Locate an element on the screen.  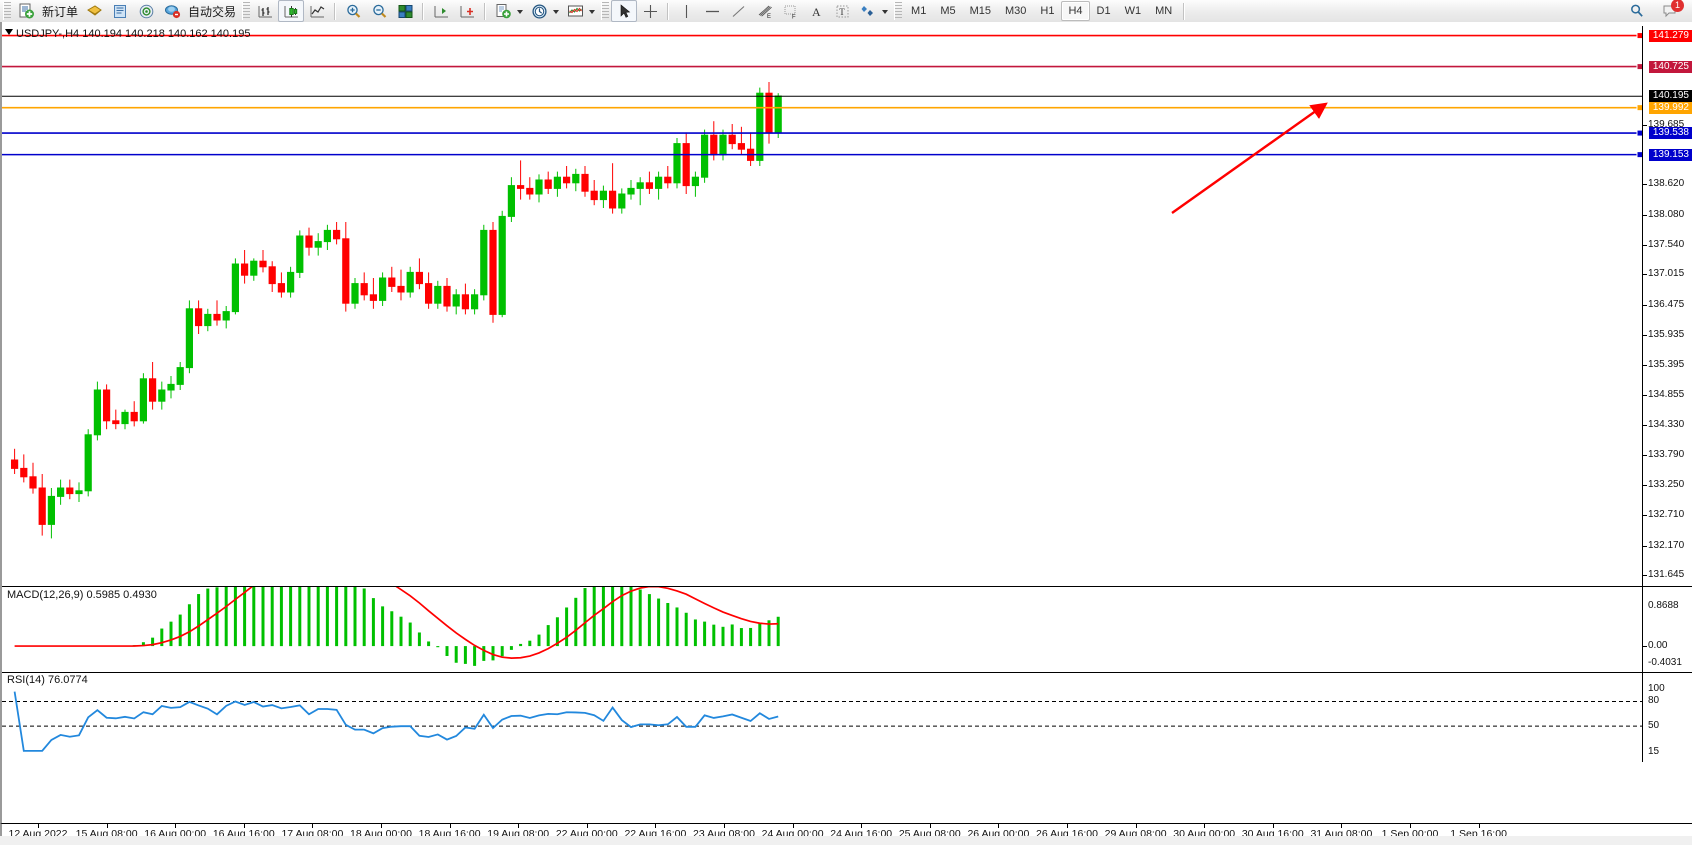
timeframe-m15: M15 is located at coordinates (980, 11).